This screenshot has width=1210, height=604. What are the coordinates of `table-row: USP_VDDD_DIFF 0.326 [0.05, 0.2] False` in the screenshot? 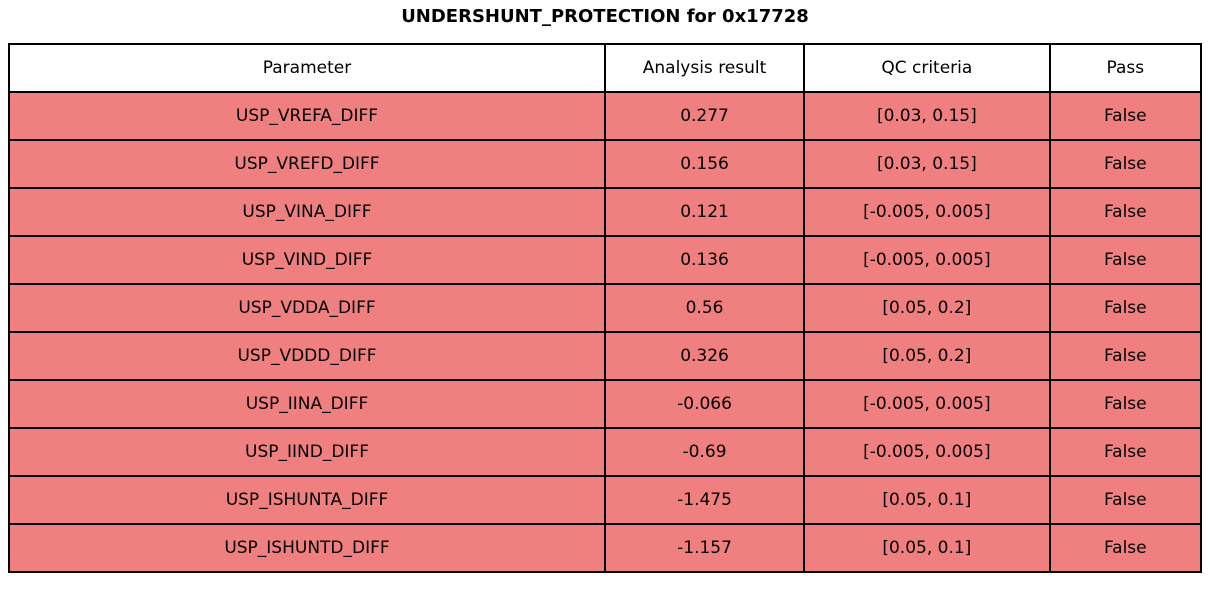 It's located at (605, 356).